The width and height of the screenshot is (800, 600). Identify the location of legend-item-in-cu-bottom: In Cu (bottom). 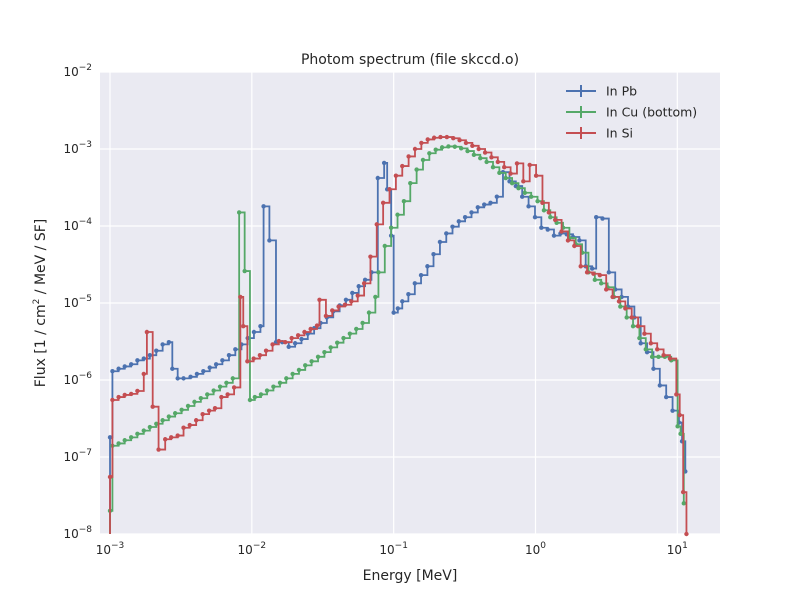
(631, 112).